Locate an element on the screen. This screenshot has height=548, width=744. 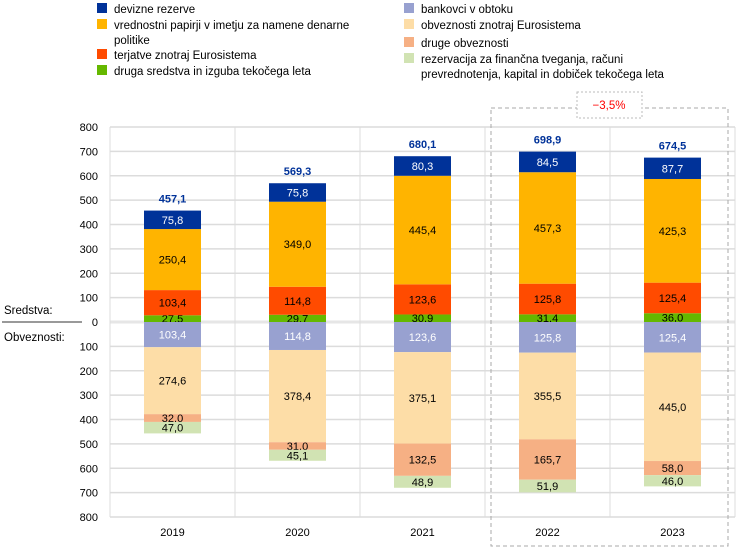
data-label: 47,0 is located at coordinates (172, 429).